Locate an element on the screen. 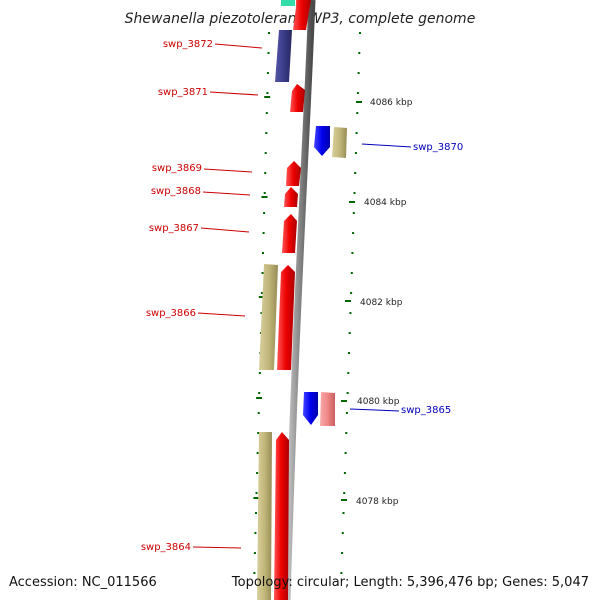 This screenshot has height=600, width=600. scale-label: 4078 kbp is located at coordinates (377, 502).